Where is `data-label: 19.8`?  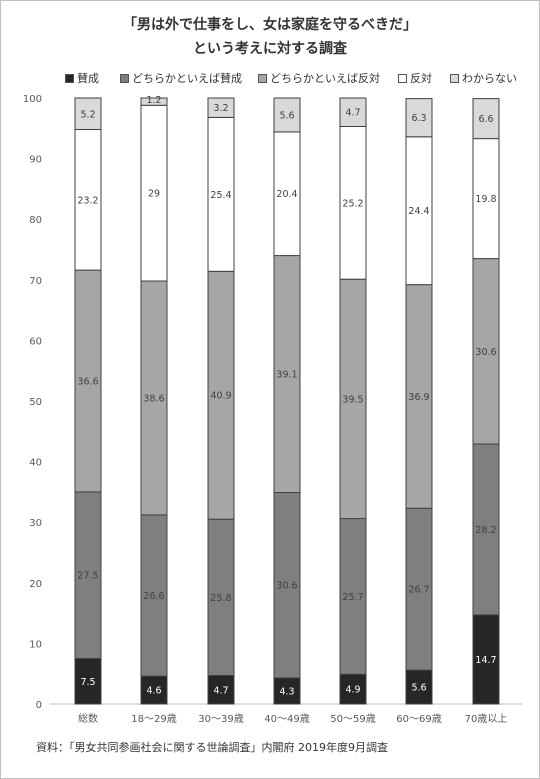 data-label: 19.8 is located at coordinates (485, 199).